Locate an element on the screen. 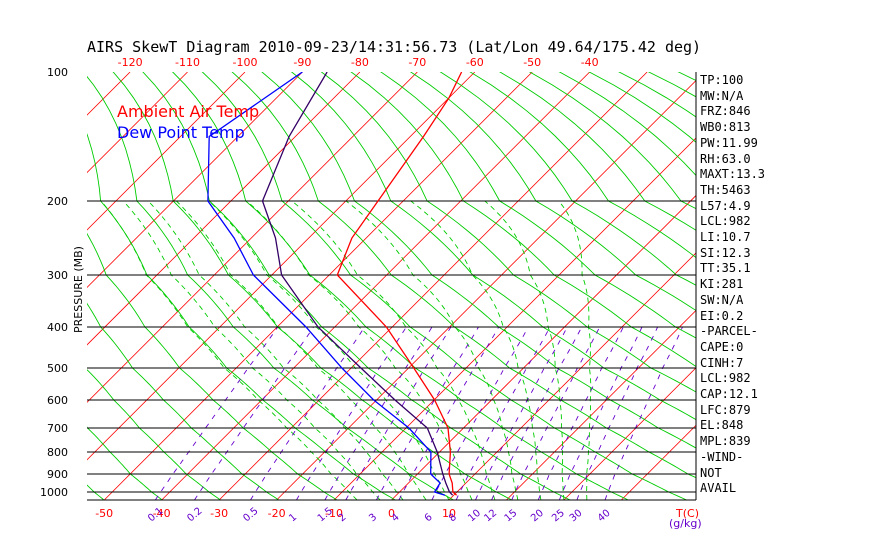 This screenshot has width=870, height=560. mixing-ratio-label: 8 is located at coordinates (453, 518).